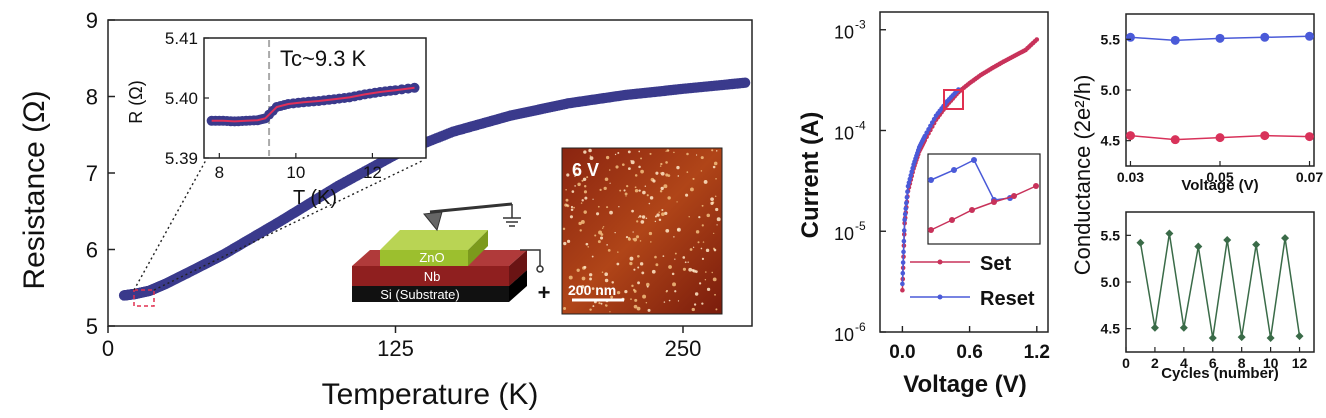  What do you see at coordinates (969, 352) in the screenshot?
I see `iv-x-tick-label: 0.6` at bounding box center [969, 352].